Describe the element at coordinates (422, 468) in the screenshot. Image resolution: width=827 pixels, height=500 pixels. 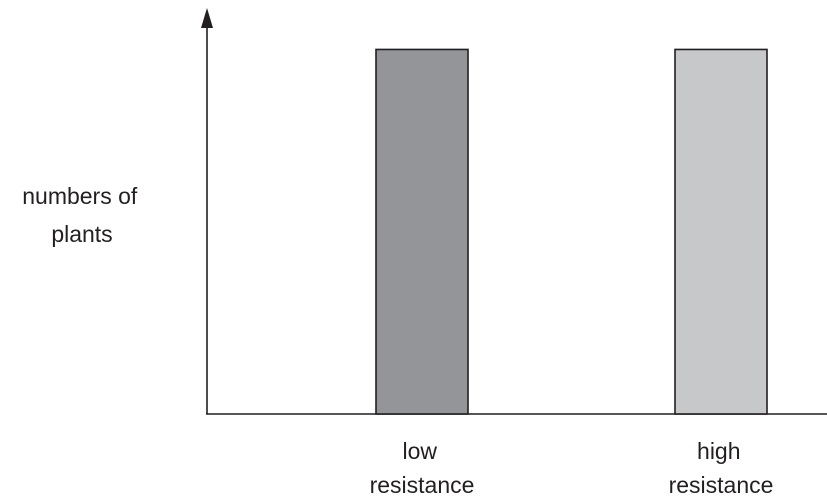
I see `x-tick-label-low-resistance: low resistance` at that location.